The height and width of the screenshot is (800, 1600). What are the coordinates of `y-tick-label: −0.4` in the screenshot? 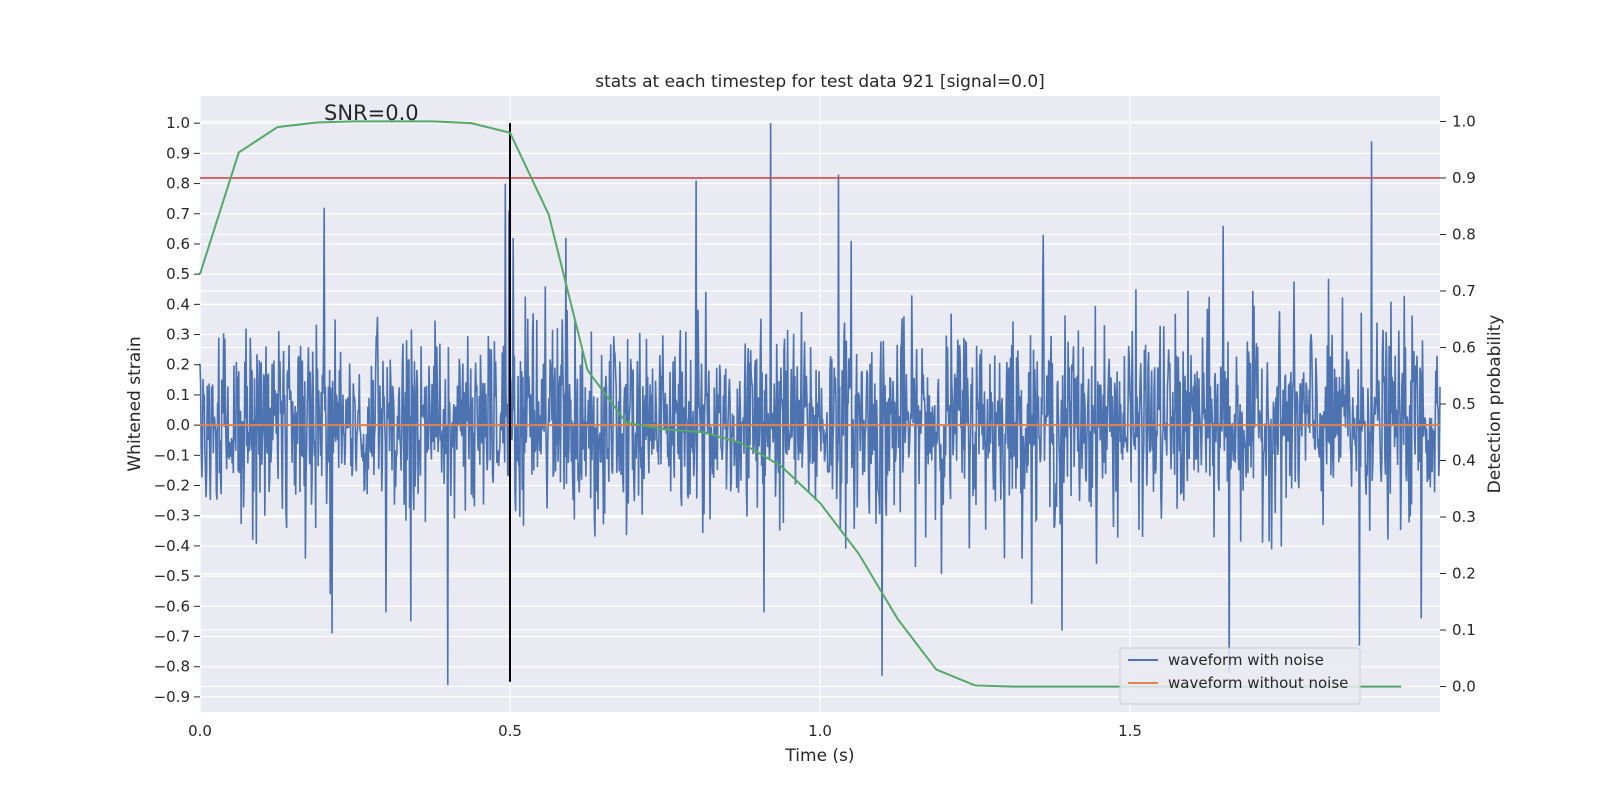 It's located at (172, 546).